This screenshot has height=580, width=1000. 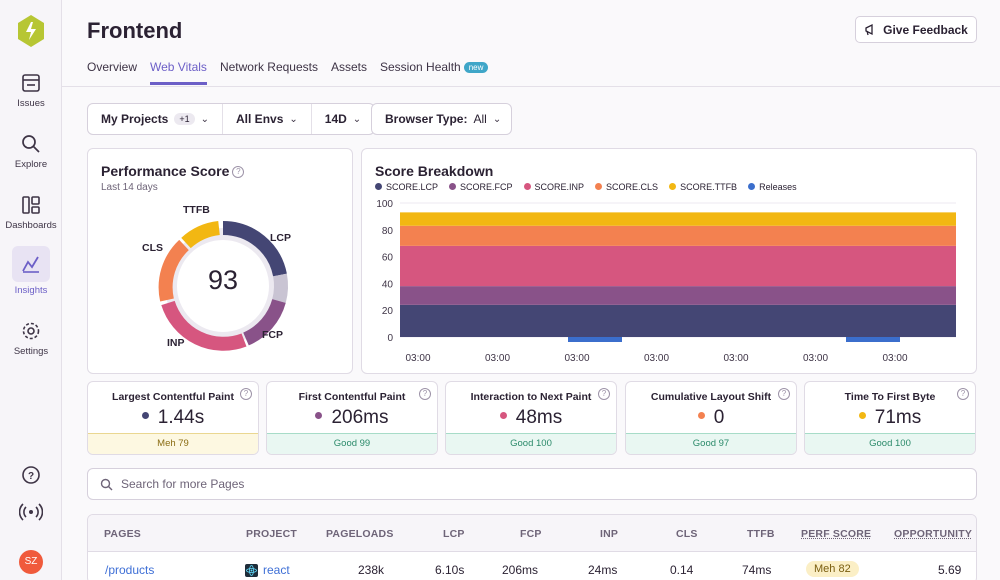 What do you see at coordinates (31, 144) in the screenshot?
I see `search-icon` at bounding box center [31, 144].